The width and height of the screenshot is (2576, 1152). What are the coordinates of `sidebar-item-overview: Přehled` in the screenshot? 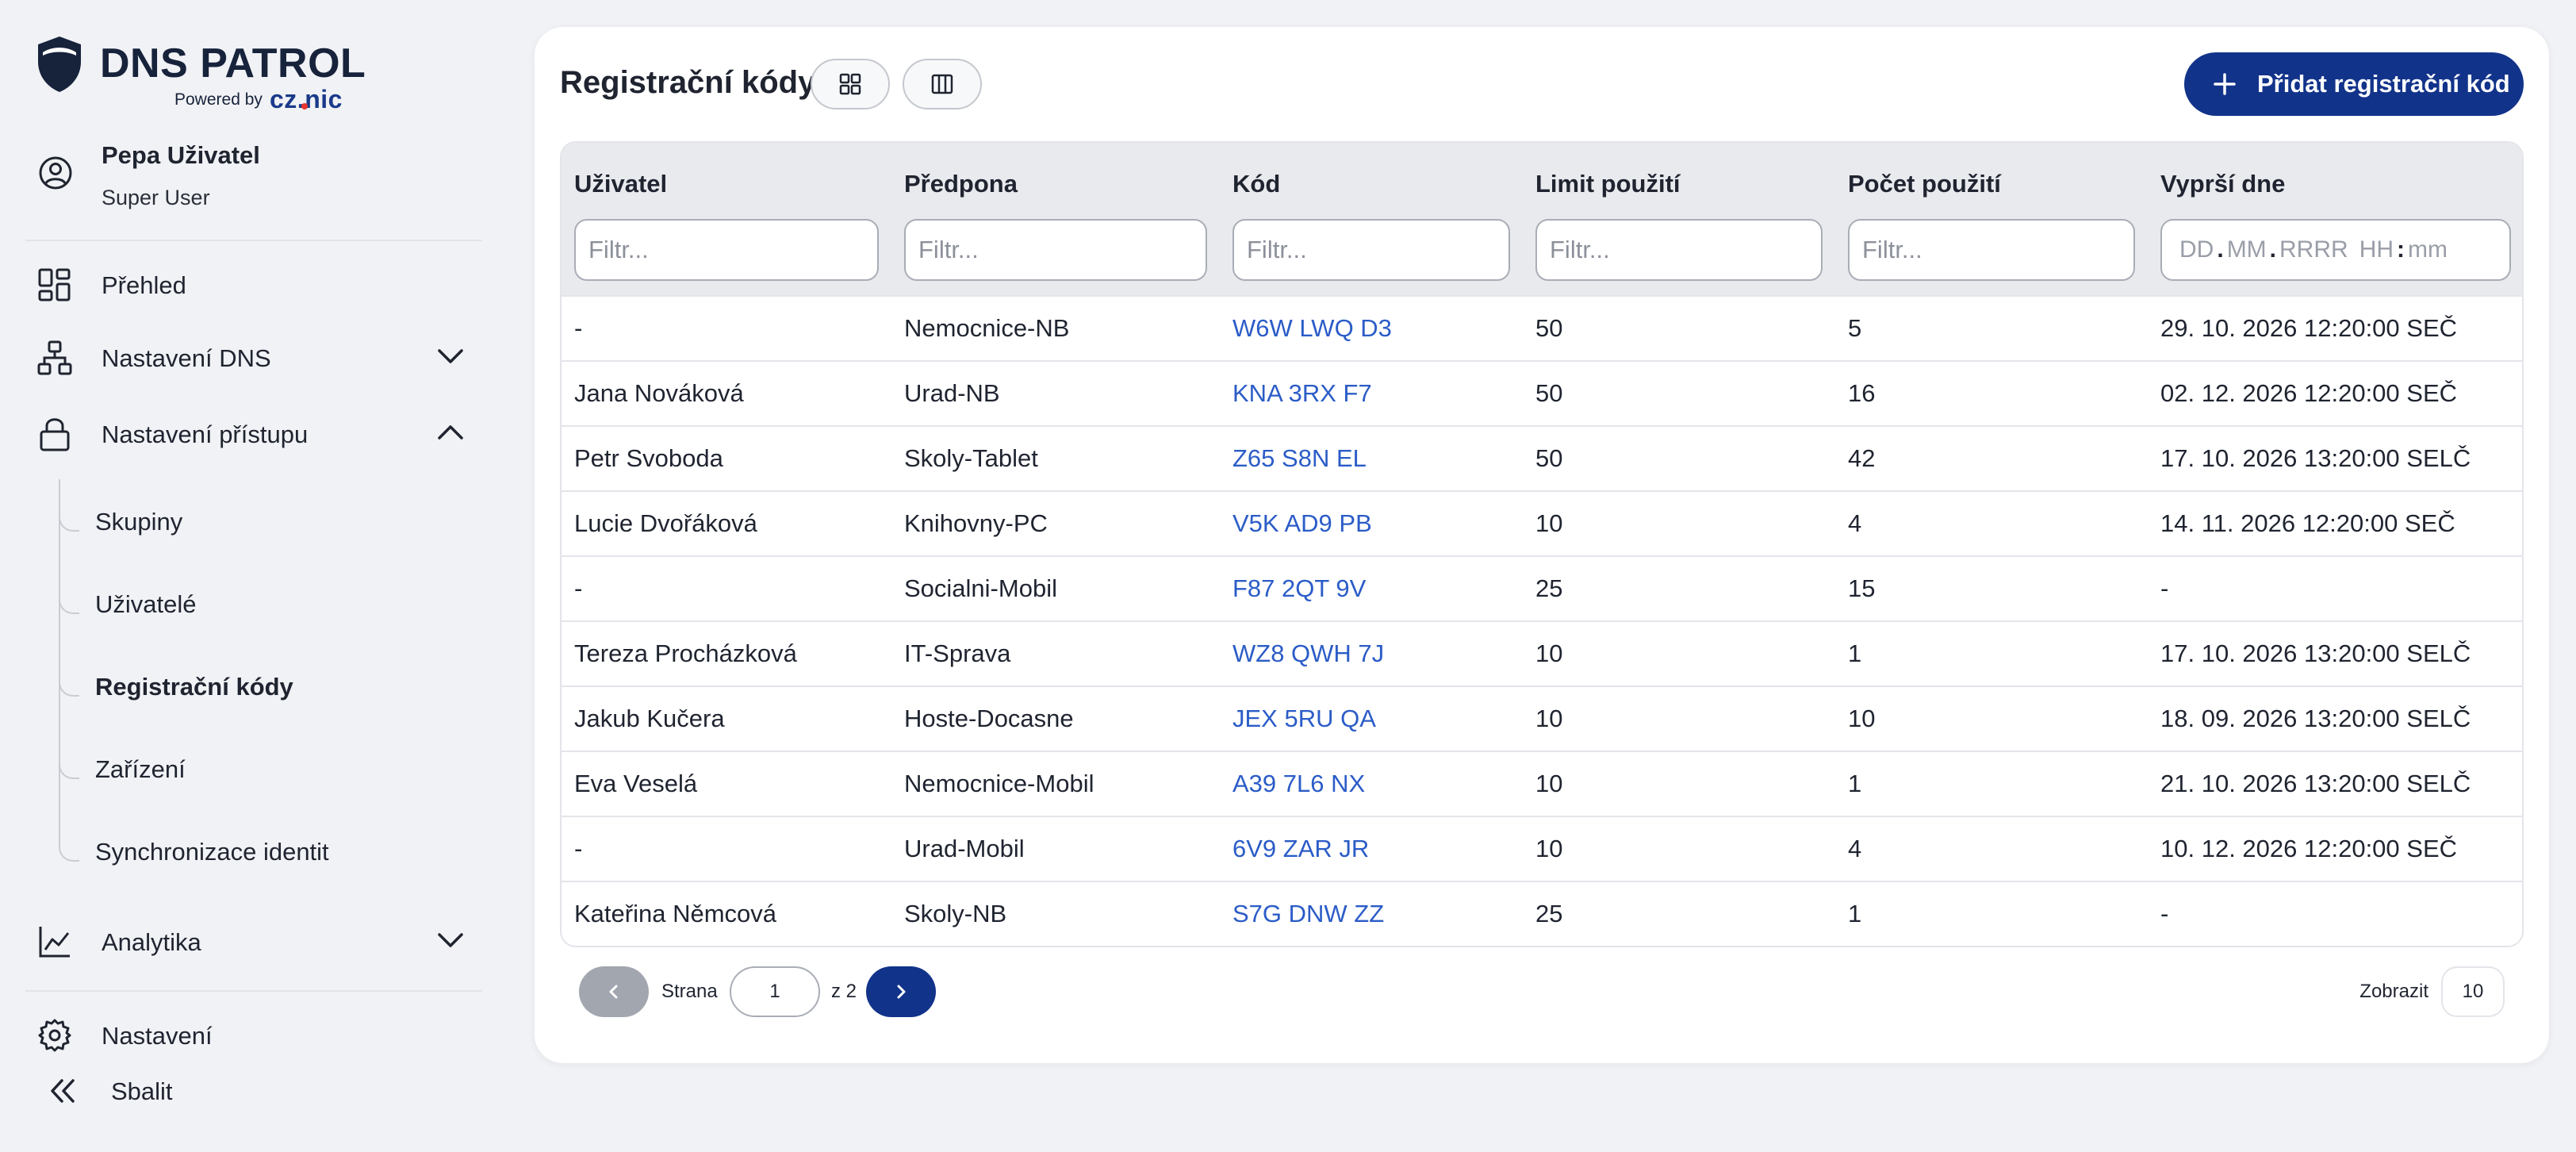 It's located at (259, 283).